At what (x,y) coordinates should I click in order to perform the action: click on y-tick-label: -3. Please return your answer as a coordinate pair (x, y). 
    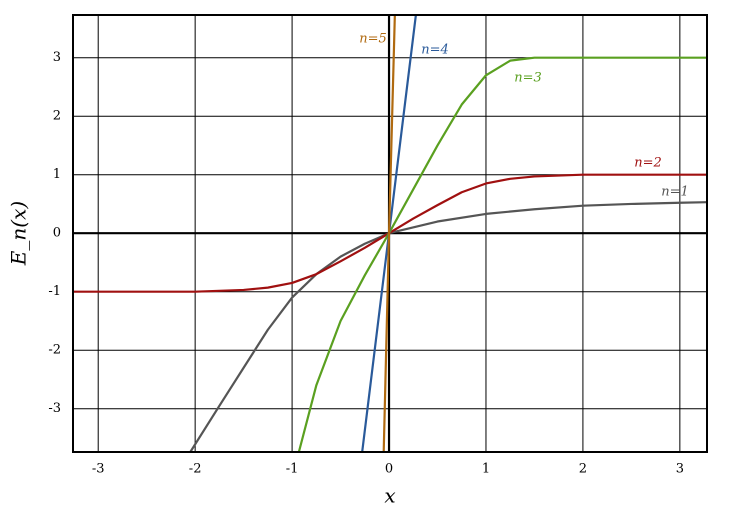
    Looking at the image, I should click on (54, 408).